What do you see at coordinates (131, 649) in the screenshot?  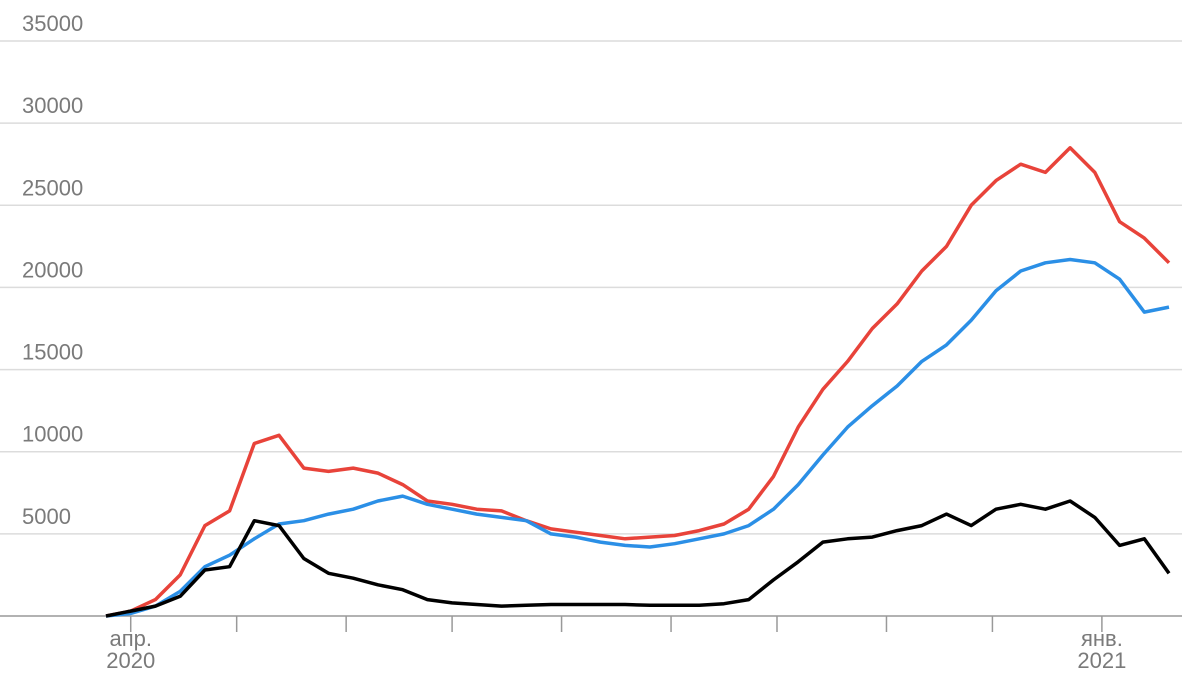 I see `x-tick-label: апр. 2020` at bounding box center [131, 649].